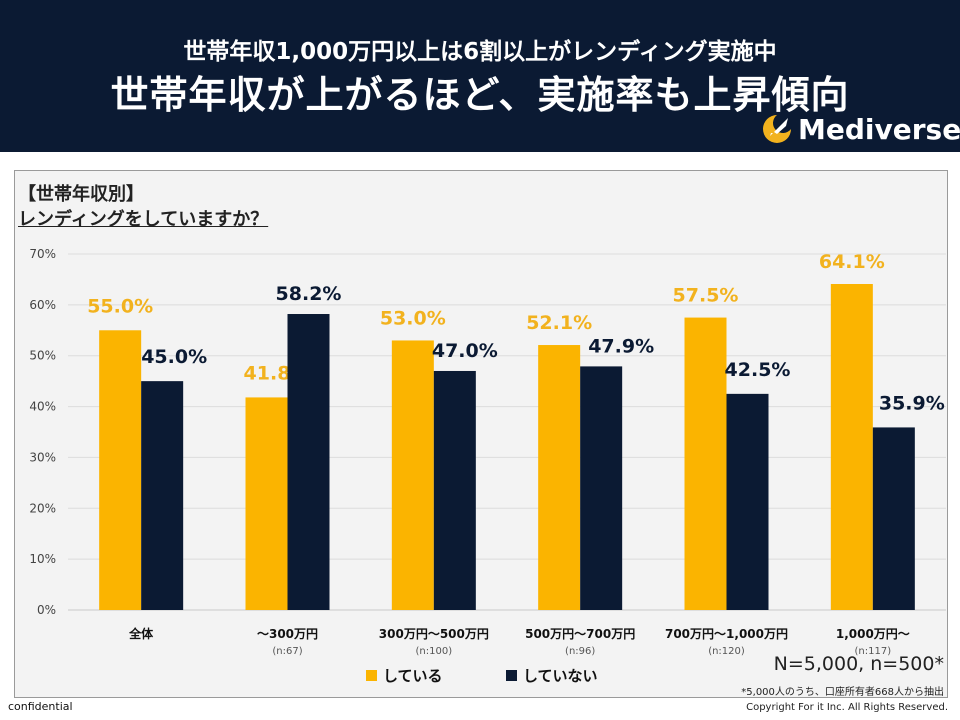  I want to click on legend-label-no: していない, so click(560, 676).